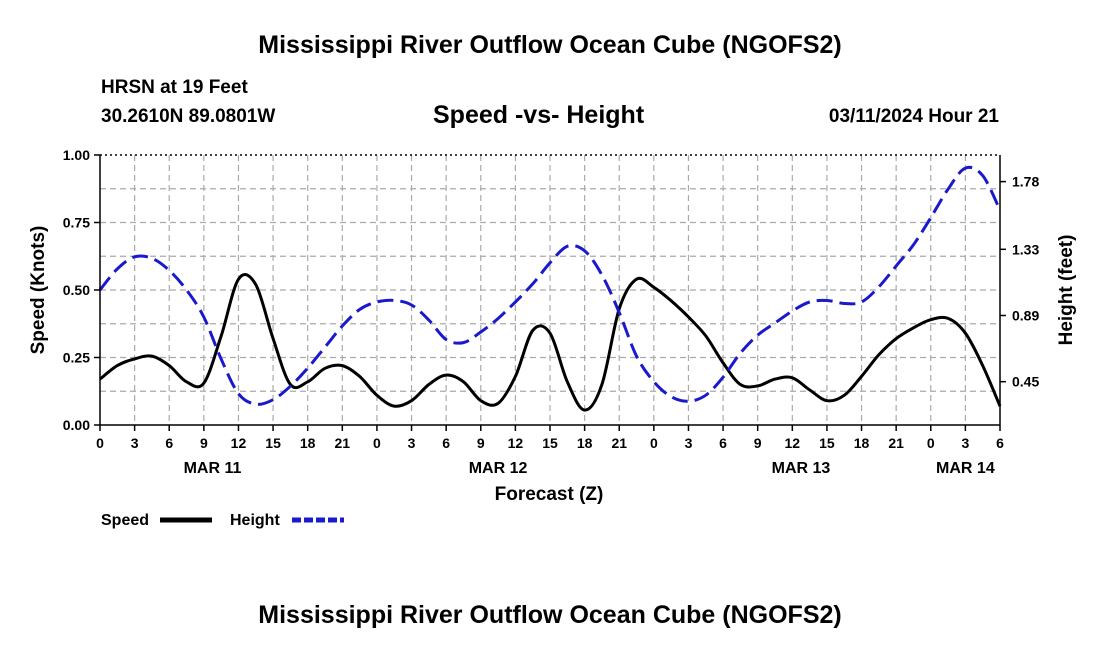 The width and height of the screenshot is (1100, 650). I want to click on y2-tick-label: 1.33, so click(1025, 249).